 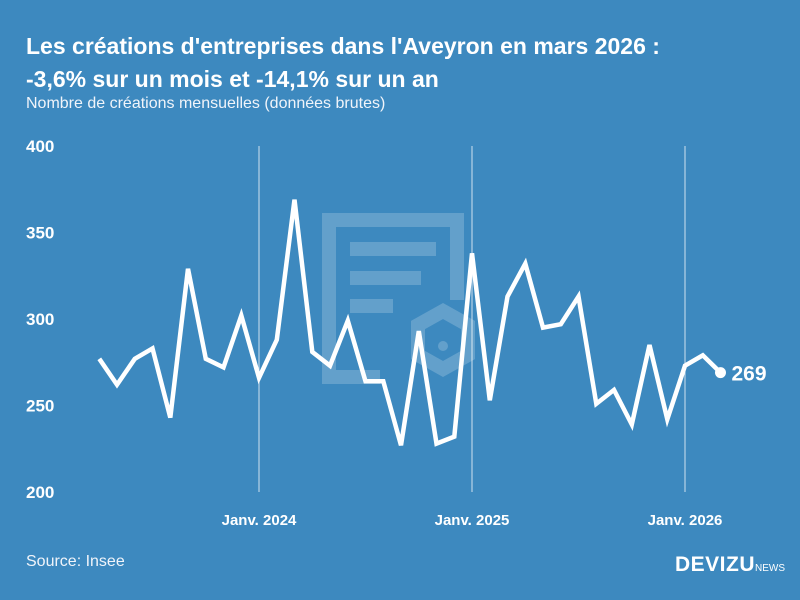 What do you see at coordinates (685, 520) in the screenshot?
I see `x-tick-label: Janv. 2026` at bounding box center [685, 520].